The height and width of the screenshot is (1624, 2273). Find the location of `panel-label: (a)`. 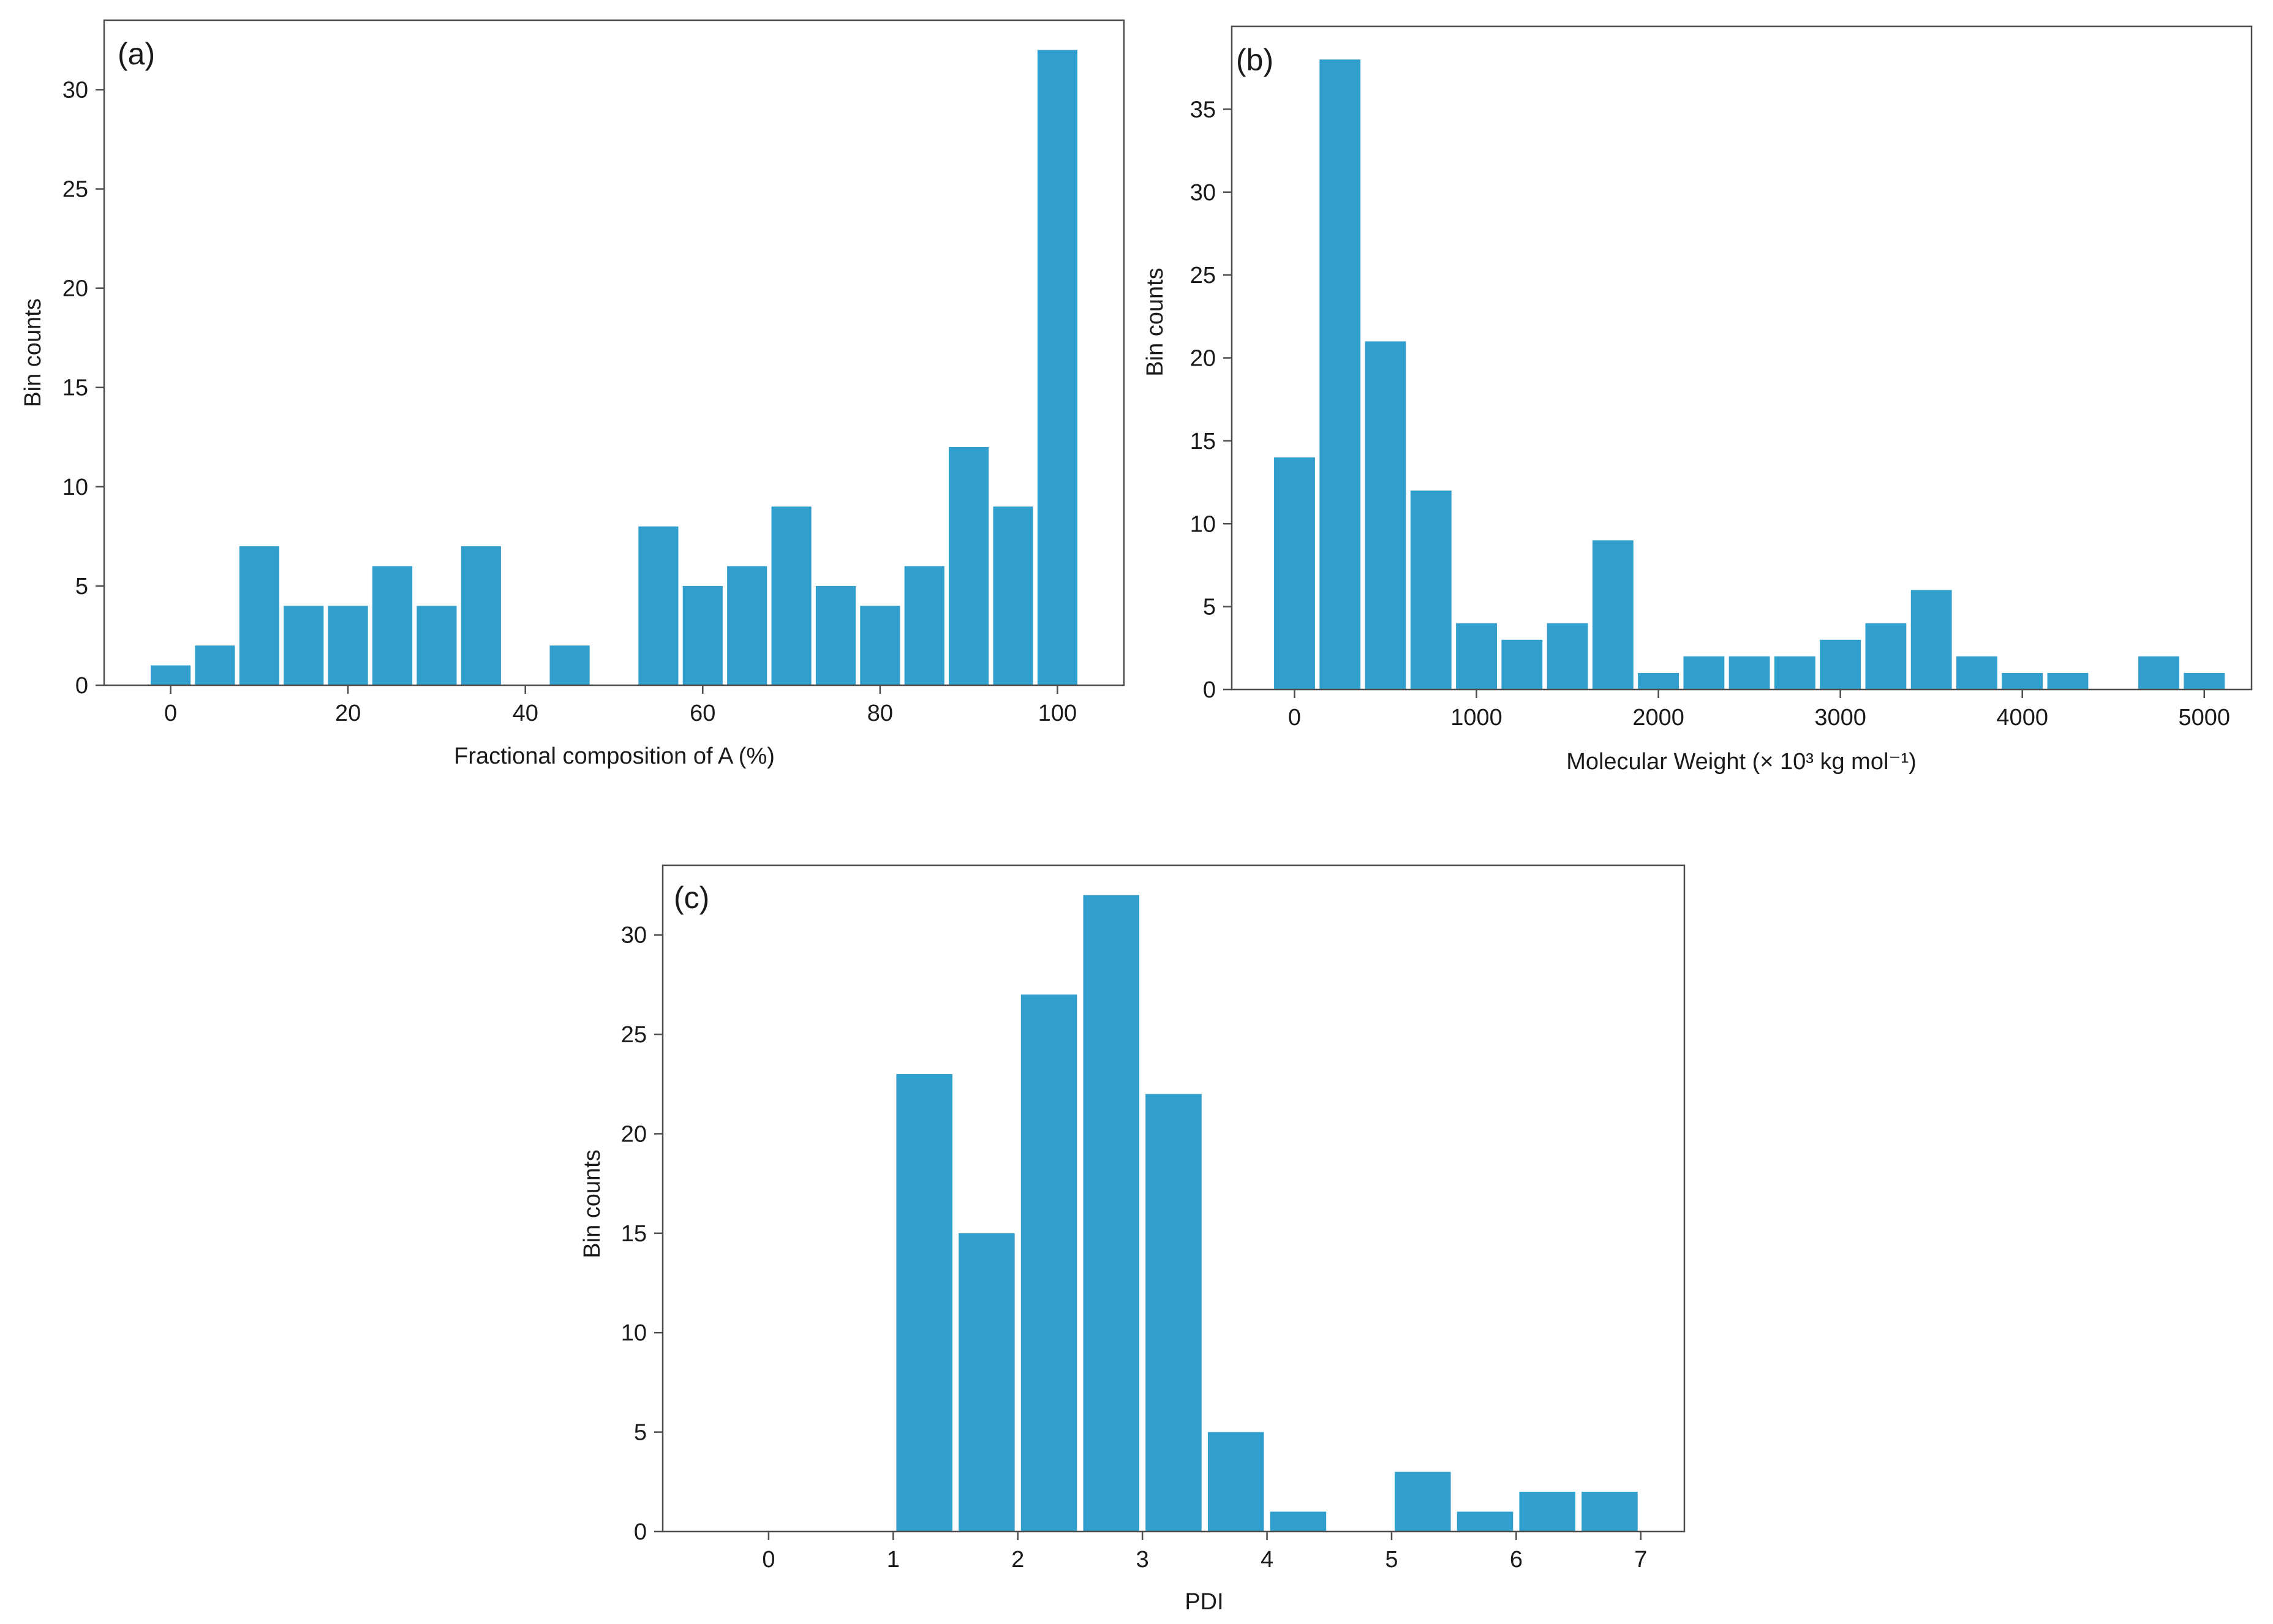

panel-label: (a) is located at coordinates (136, 54).